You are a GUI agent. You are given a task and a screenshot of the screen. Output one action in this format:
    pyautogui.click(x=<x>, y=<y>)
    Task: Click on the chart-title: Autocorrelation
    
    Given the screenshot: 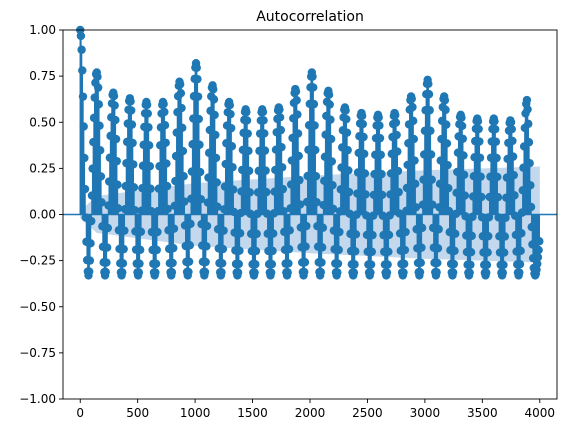 What is the action you would take?
    pyautogui.click(x=310, y=17)
    